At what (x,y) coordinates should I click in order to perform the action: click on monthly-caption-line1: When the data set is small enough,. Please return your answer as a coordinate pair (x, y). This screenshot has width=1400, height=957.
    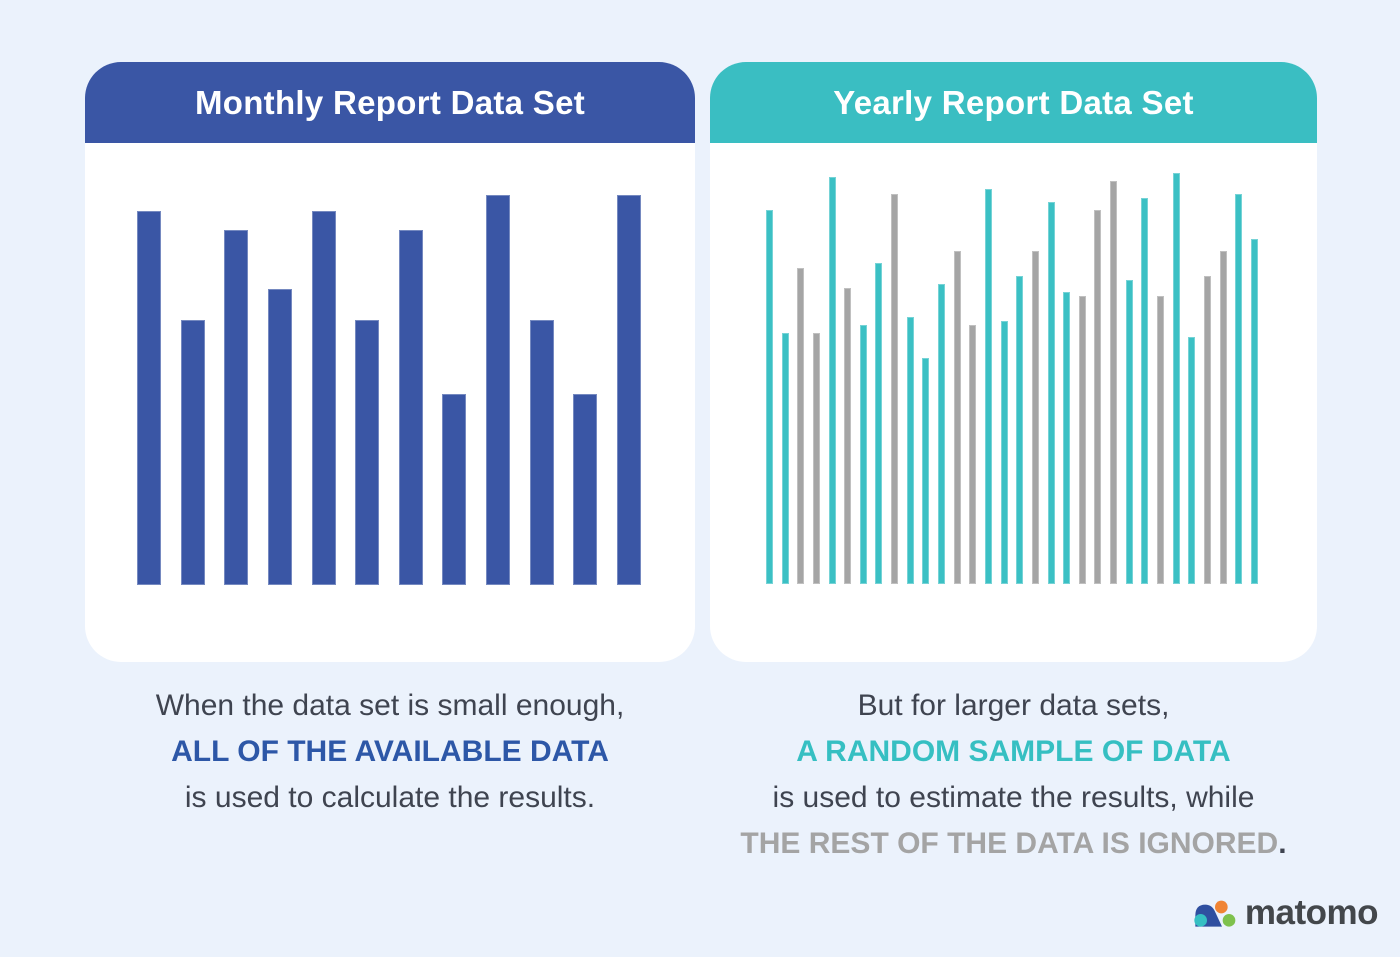
    Looking at the image, I should click on (390, 705).